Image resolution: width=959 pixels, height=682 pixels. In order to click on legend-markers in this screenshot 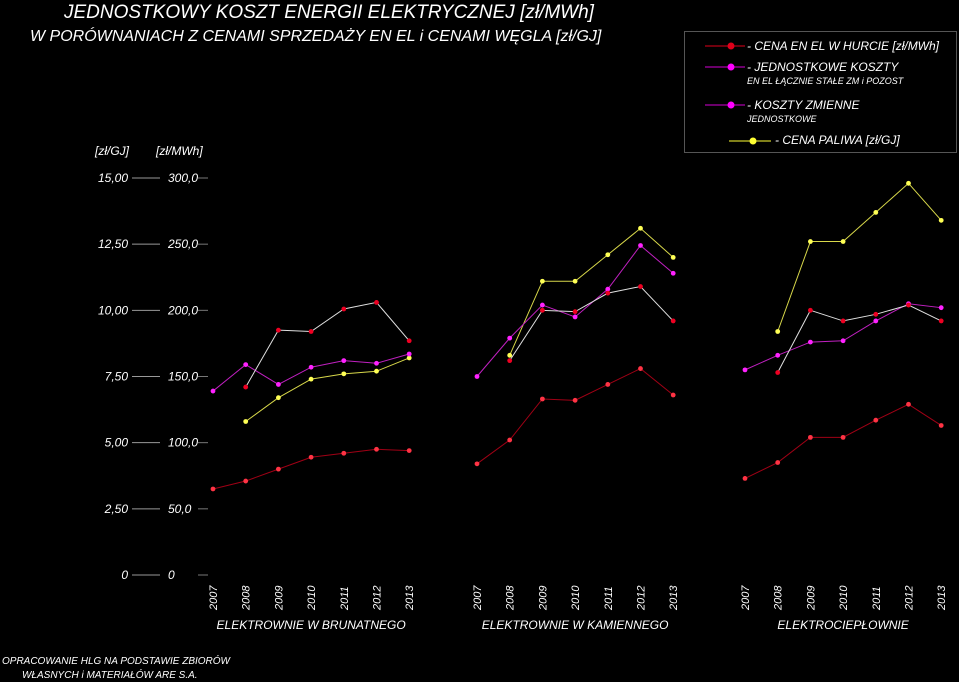, I will do `click(738, 93)`.